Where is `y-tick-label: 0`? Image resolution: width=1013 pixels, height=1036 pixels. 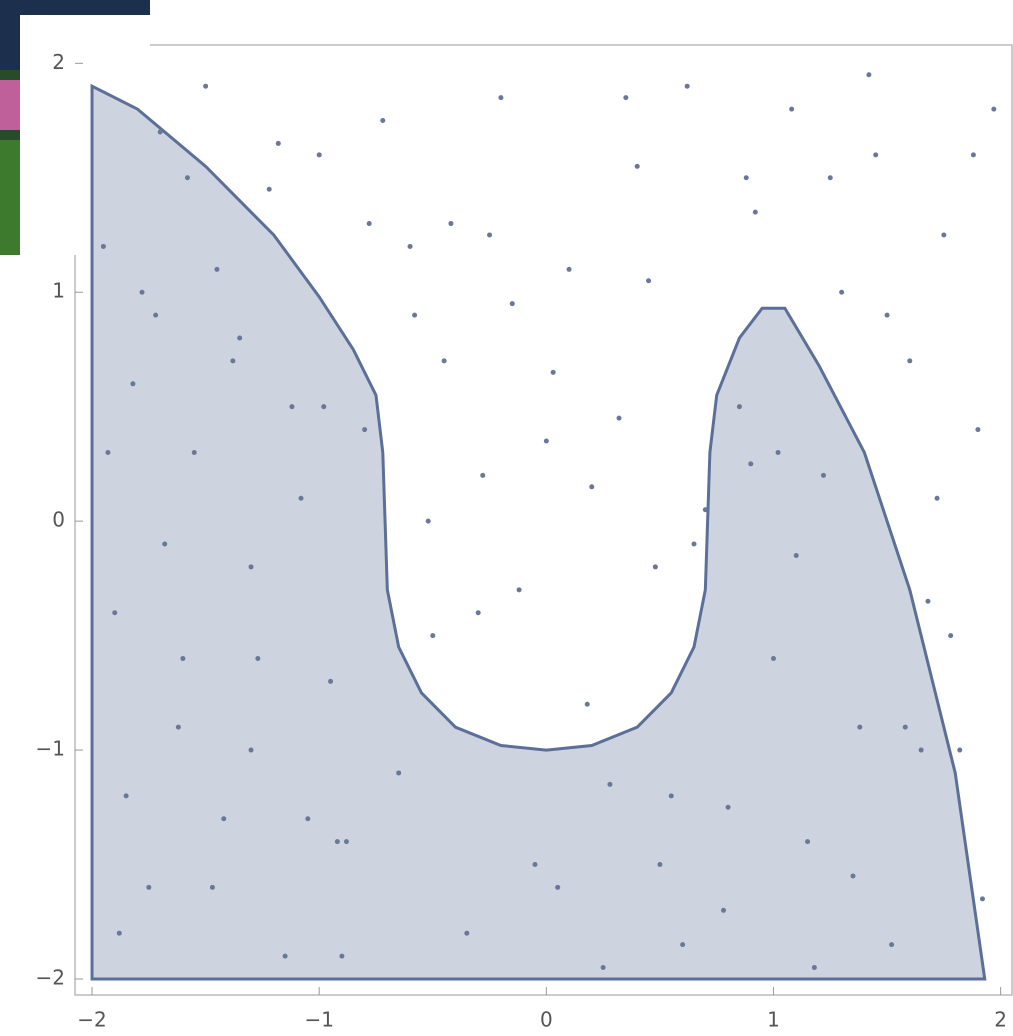
y-tick-label: 0 is located at coordinates (58, 520).